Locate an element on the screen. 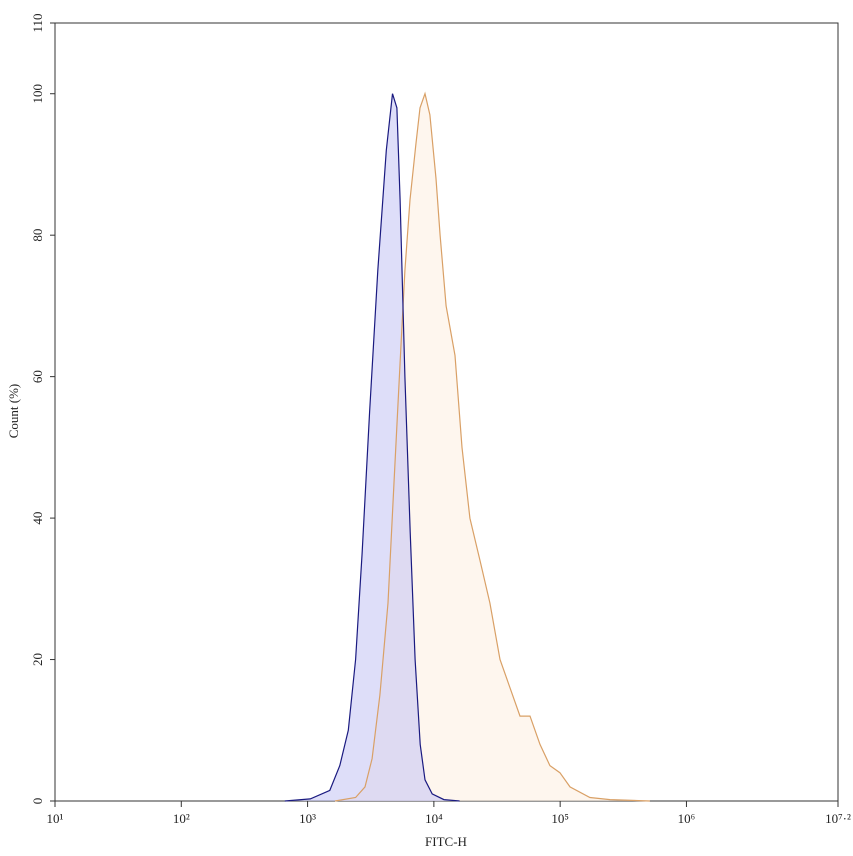  x-tick-label: 10¹ is located at coordinates (55, 818).